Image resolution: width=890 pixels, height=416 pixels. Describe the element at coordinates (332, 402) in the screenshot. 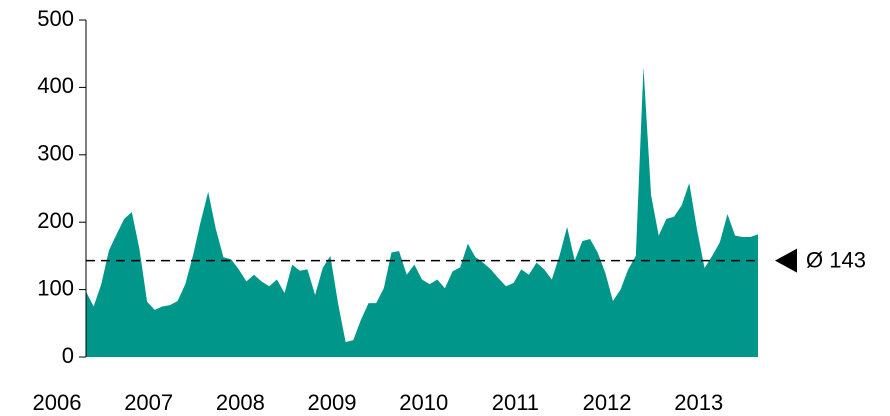

I see `x-tick-label: 2009` at that location.